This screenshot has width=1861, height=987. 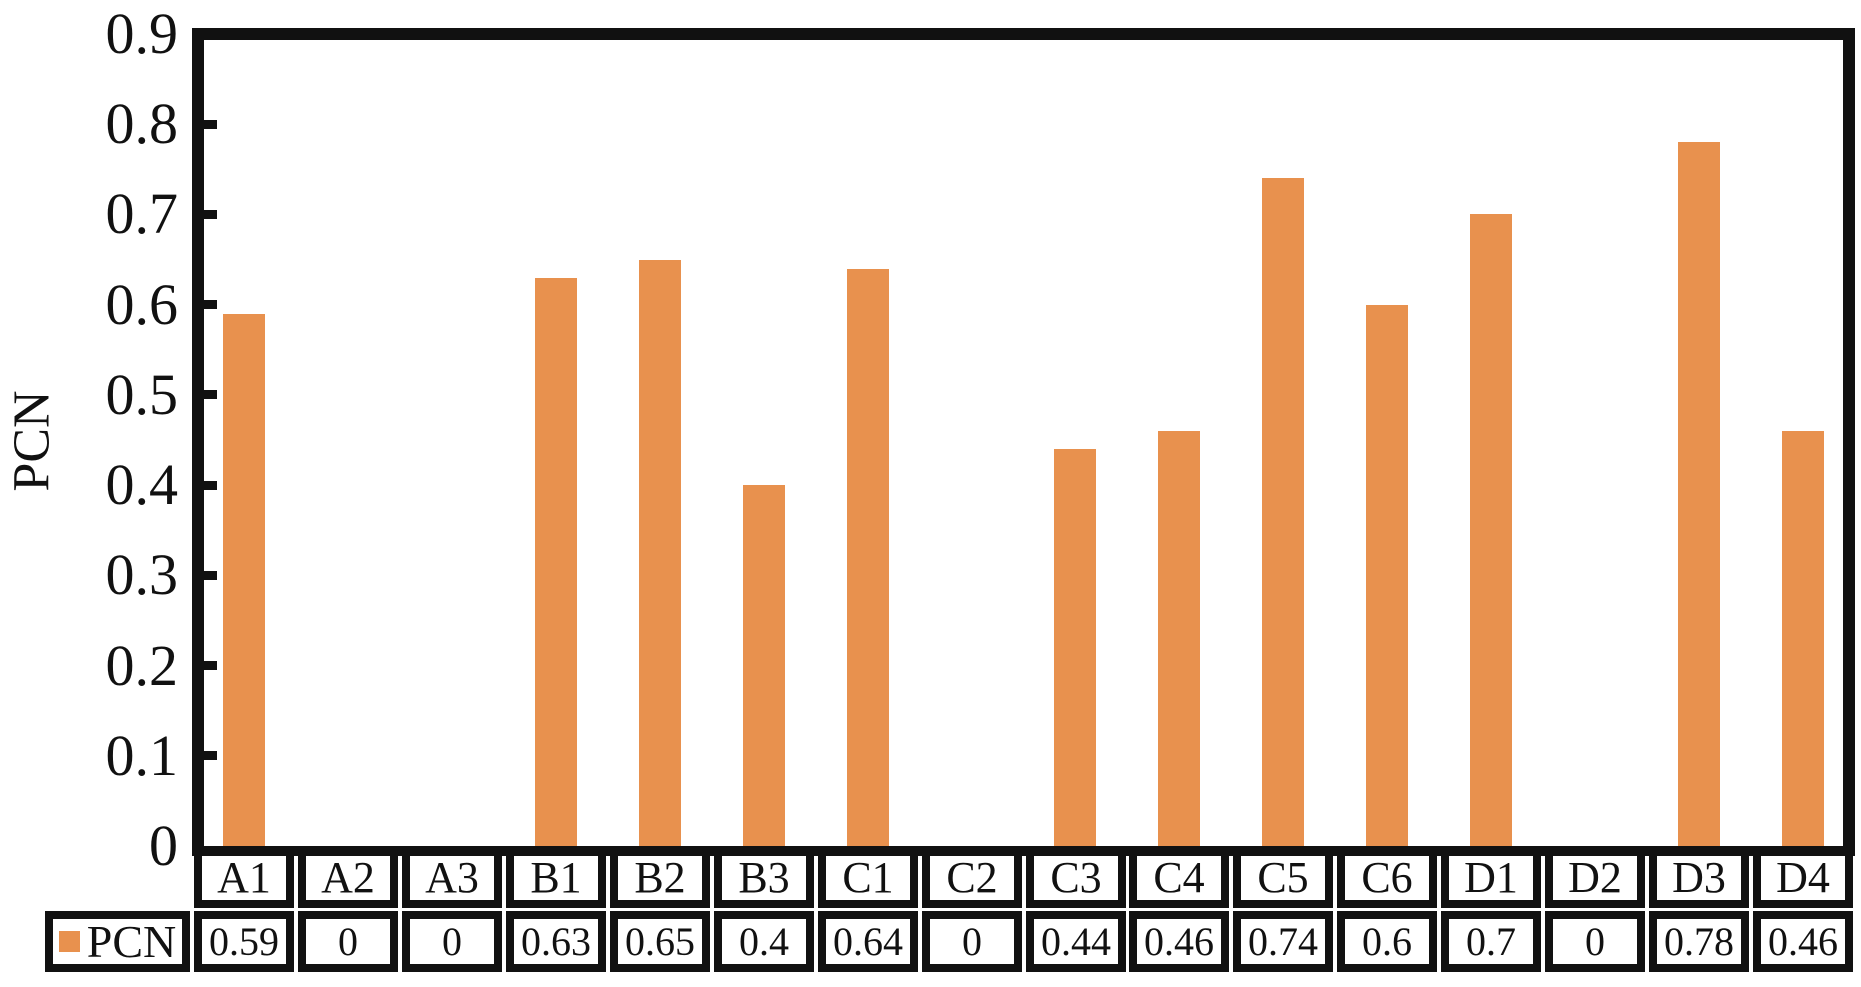 I want to click on value-cell-d3: 0.78, so click(x=1699, y=941).